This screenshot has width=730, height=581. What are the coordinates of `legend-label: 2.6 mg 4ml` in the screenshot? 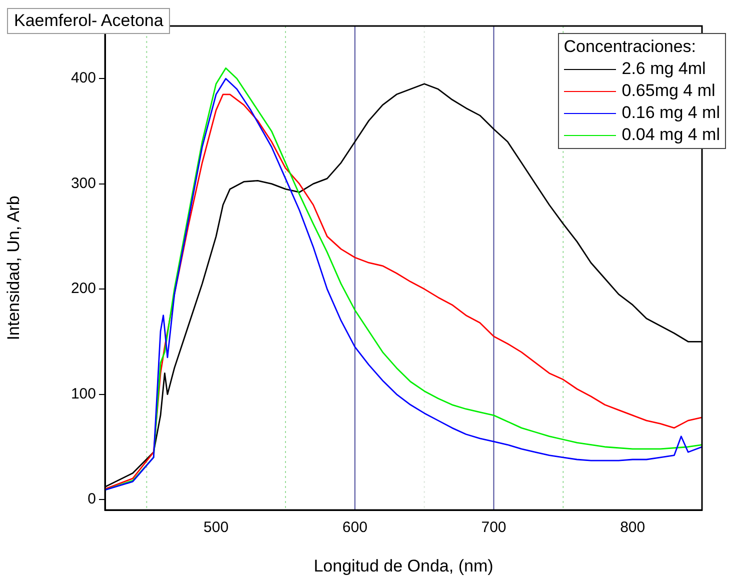 It's located at (664, 69).